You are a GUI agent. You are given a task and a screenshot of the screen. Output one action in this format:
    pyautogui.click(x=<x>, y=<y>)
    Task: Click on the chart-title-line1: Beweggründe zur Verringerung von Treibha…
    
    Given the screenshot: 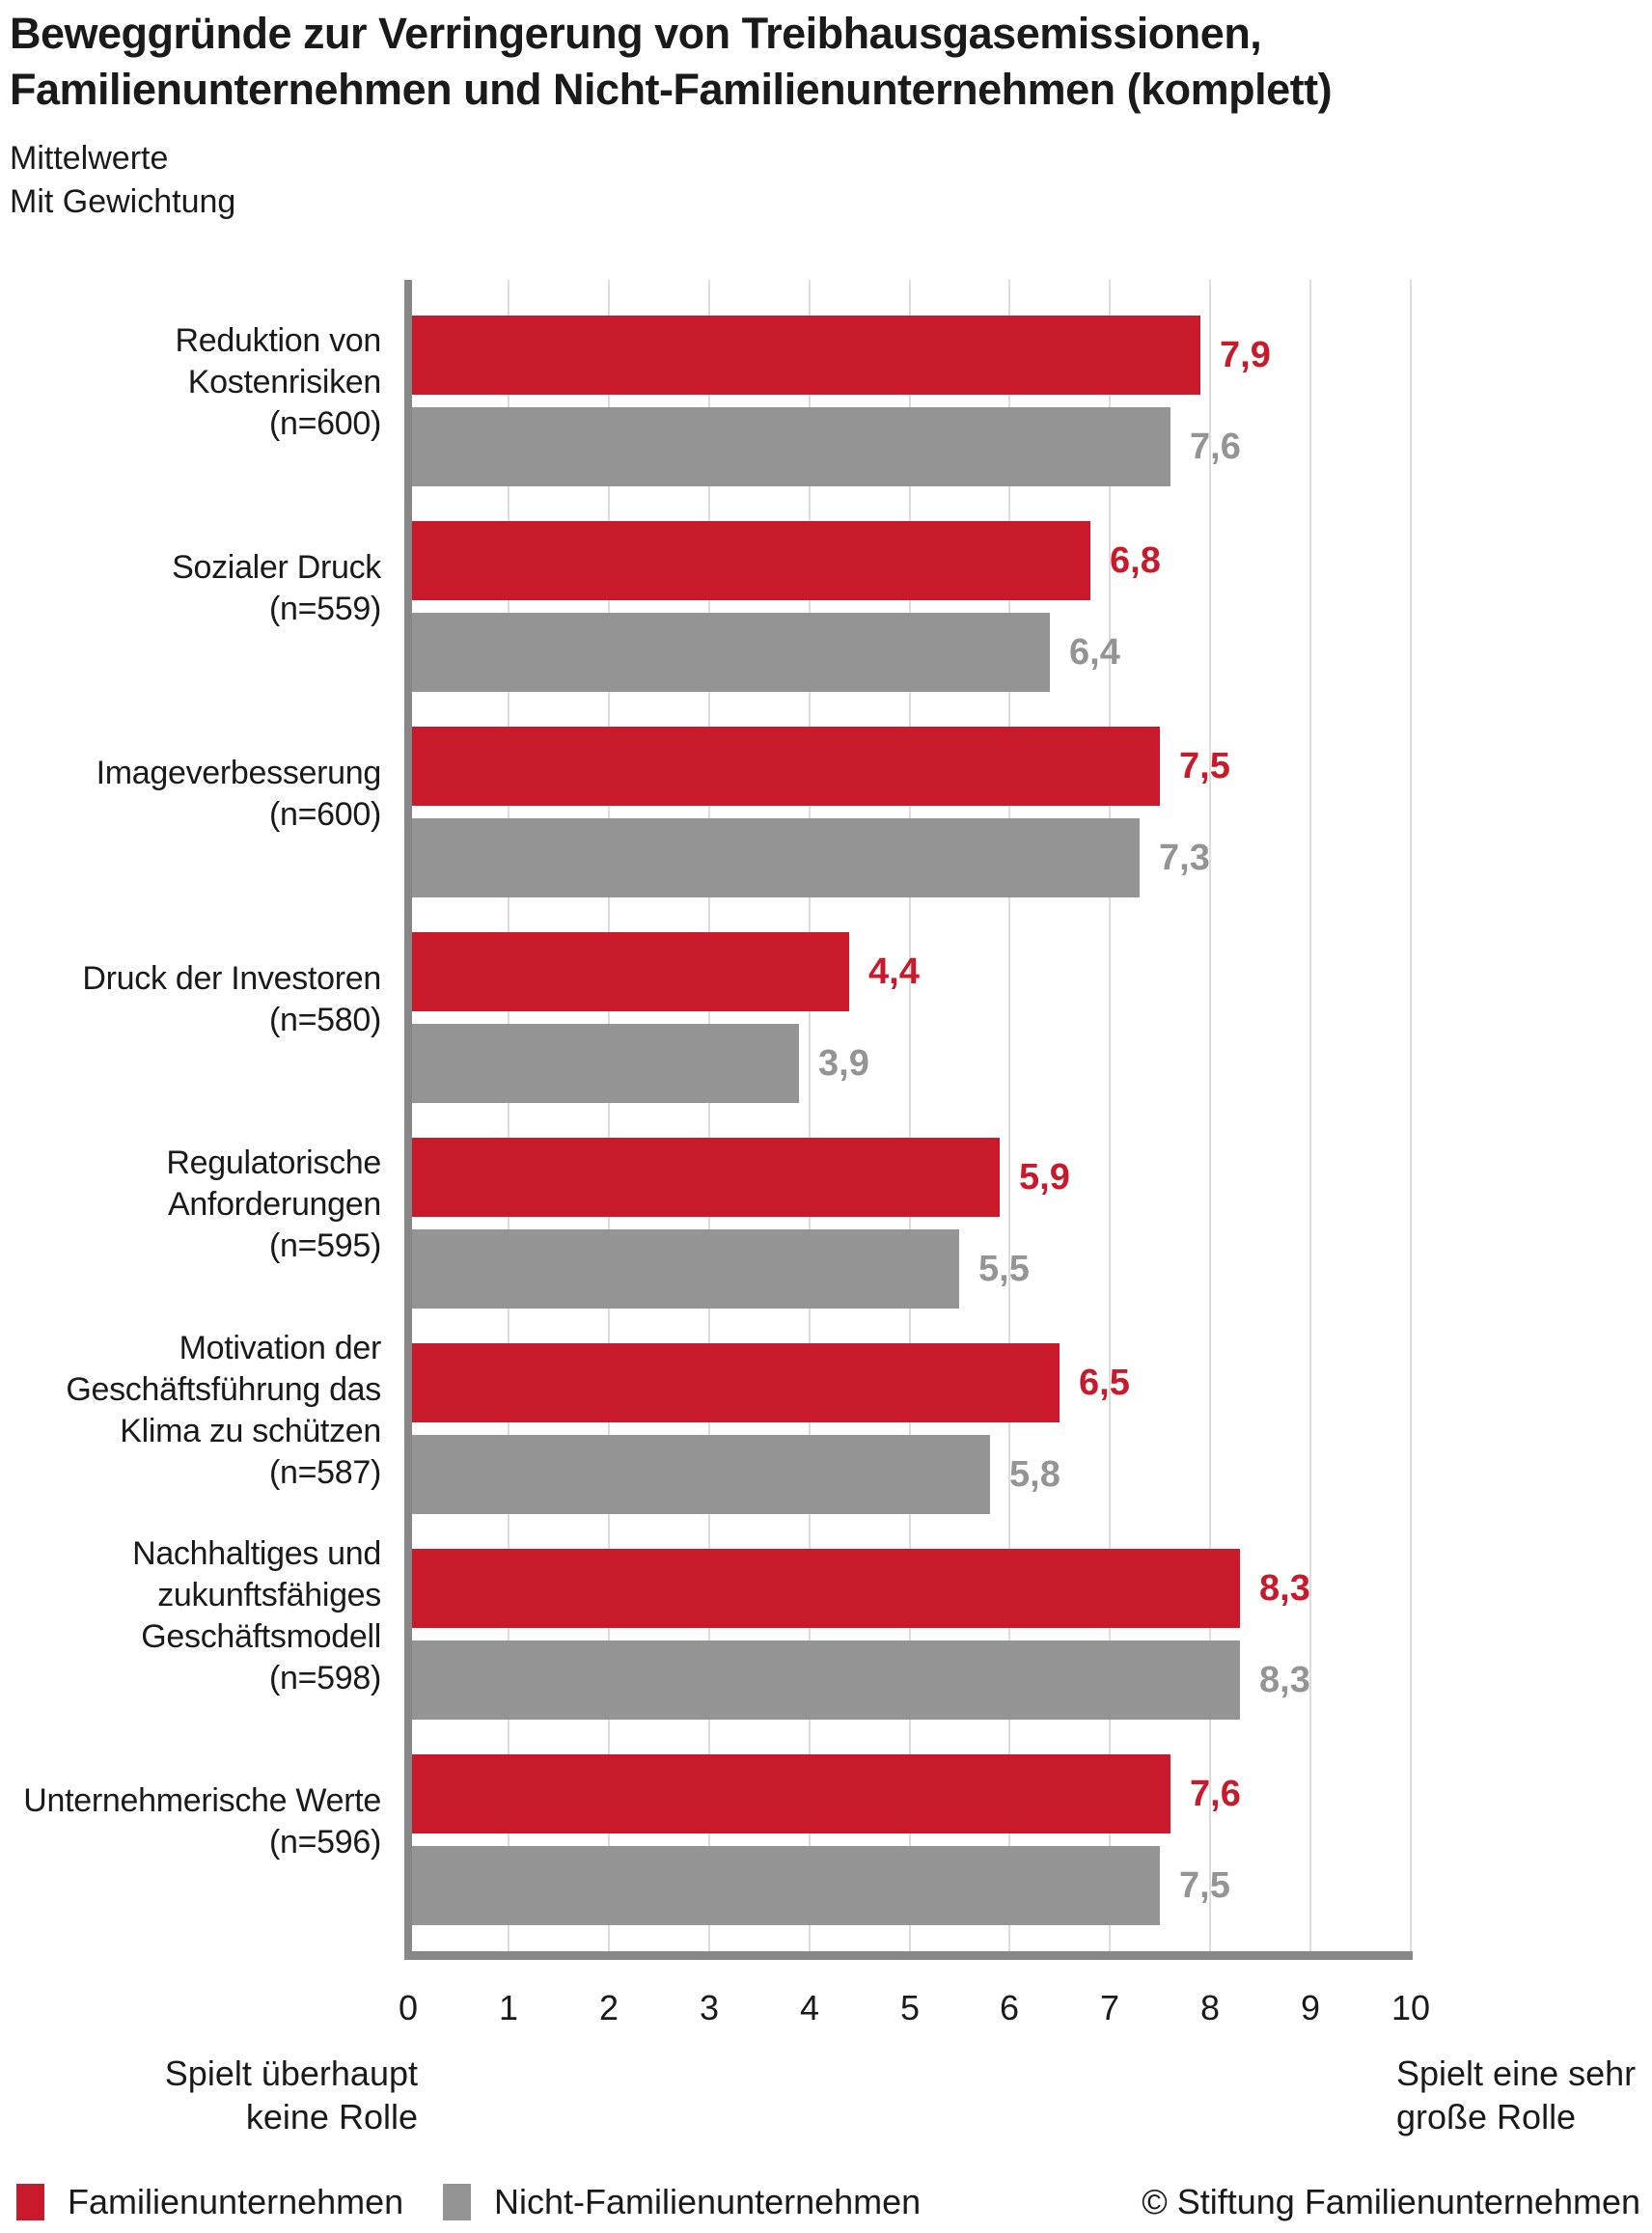 What is the action you would take?
    pyautogui.click(x=636, y=33)
    